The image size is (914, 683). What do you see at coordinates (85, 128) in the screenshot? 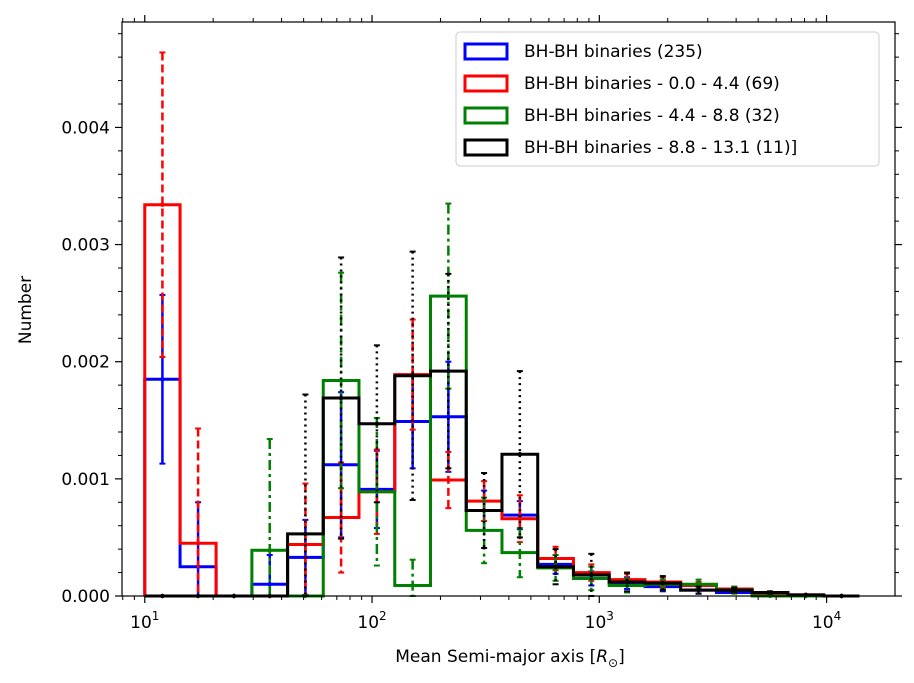
I see `y-tick-label: 0.004` at bounding box center [85, 128].